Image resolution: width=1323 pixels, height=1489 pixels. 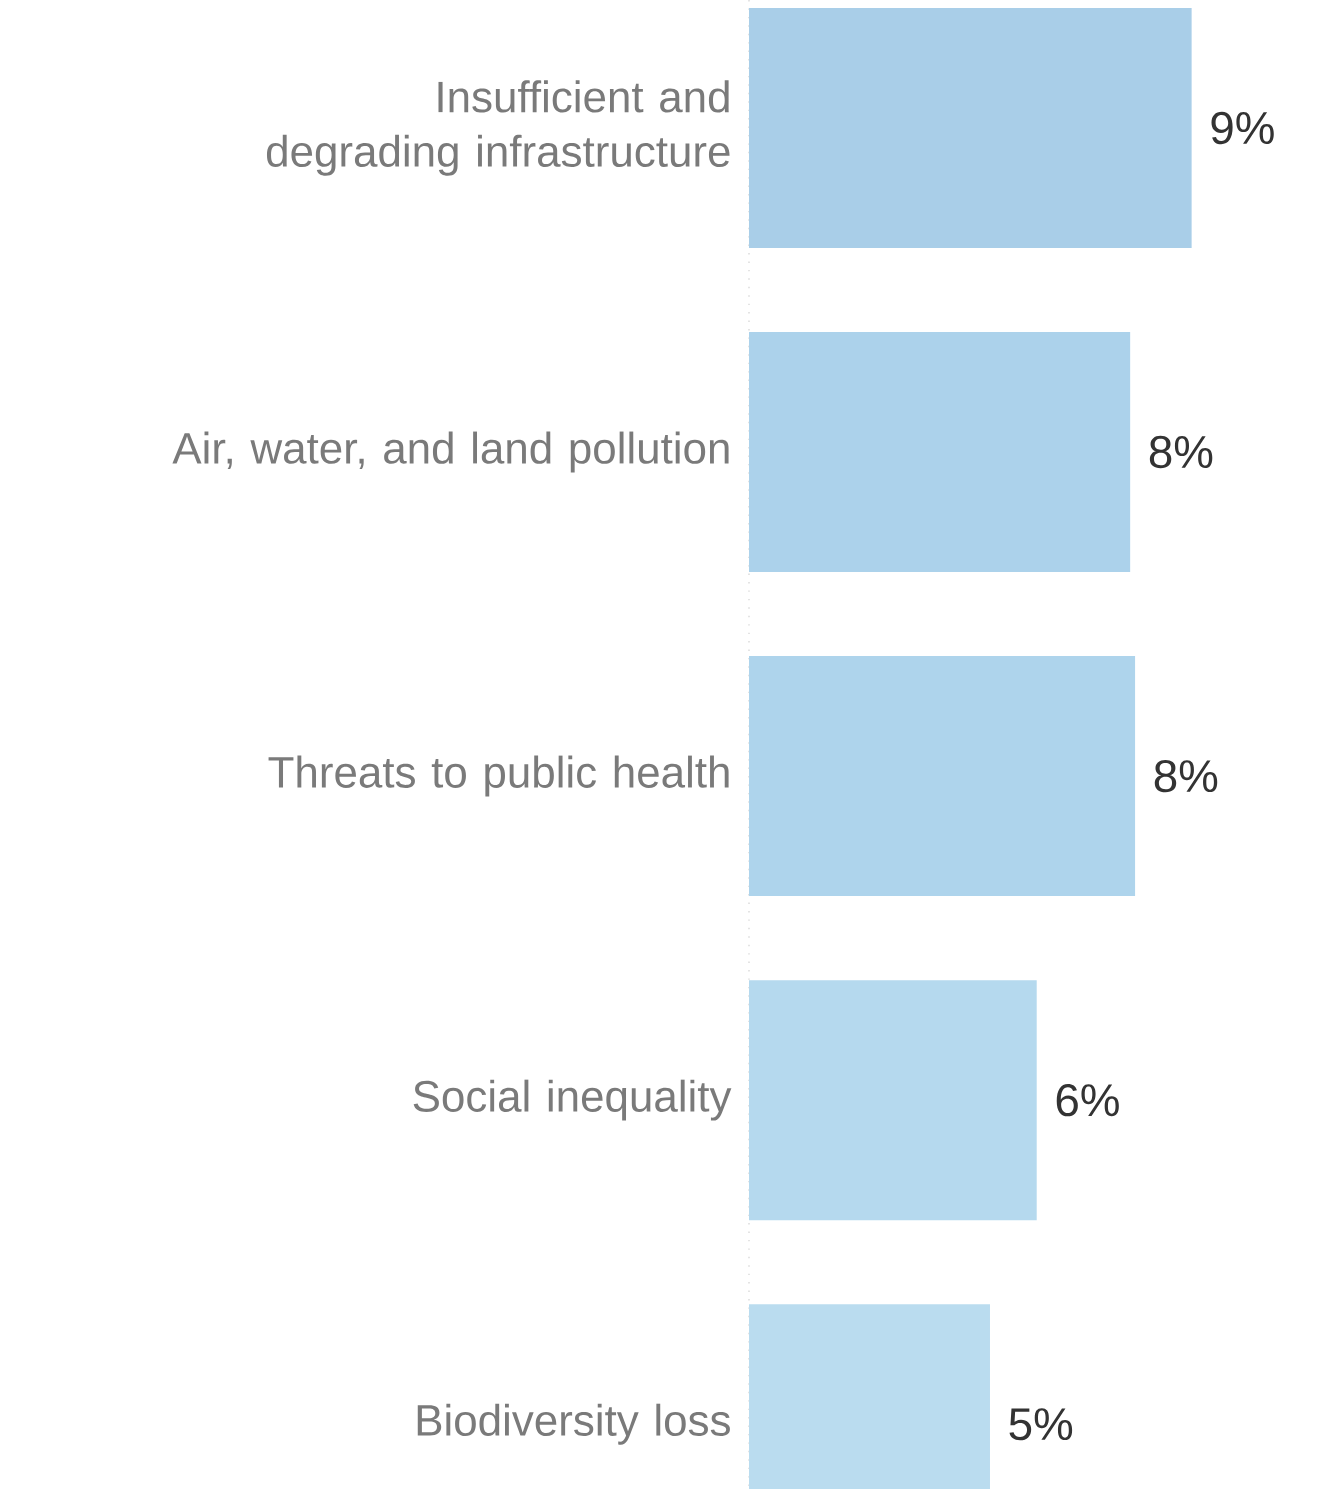 What do you see at coordinates (498, 776) in the screenshot?
I see `y-tick-label: Threats to public health` at bounding box center [498, 776].